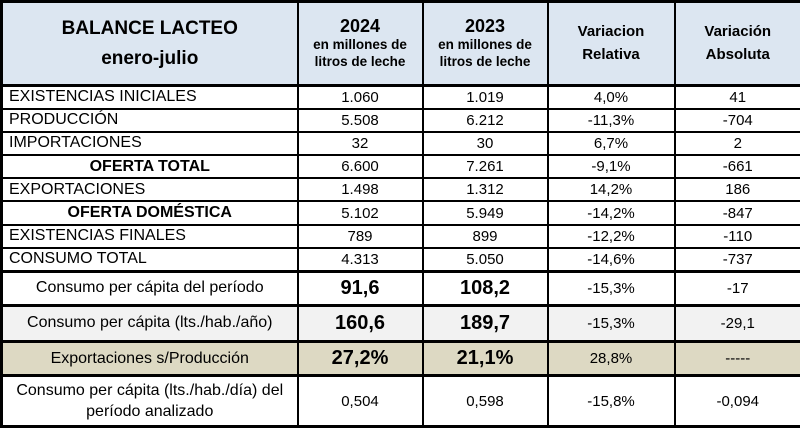 The image size is (800, 428). I want to click on value-2023: 7.261, so click(485, 167).